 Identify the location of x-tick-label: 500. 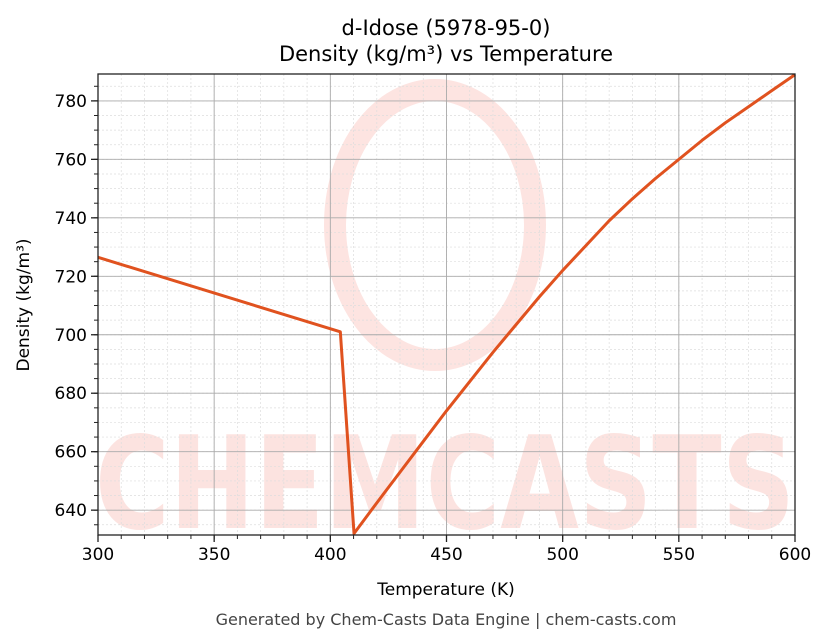
(562, 555).